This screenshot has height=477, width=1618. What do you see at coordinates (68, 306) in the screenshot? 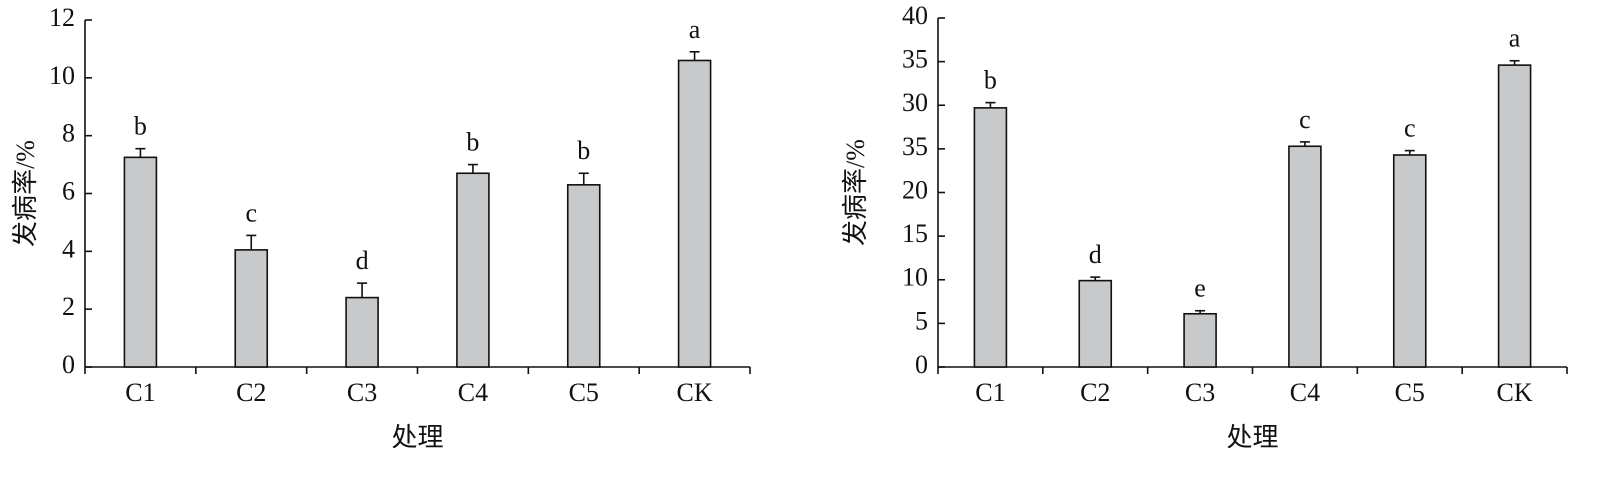
I see `y-tick-label: 2` at bounding box center [68, 306].